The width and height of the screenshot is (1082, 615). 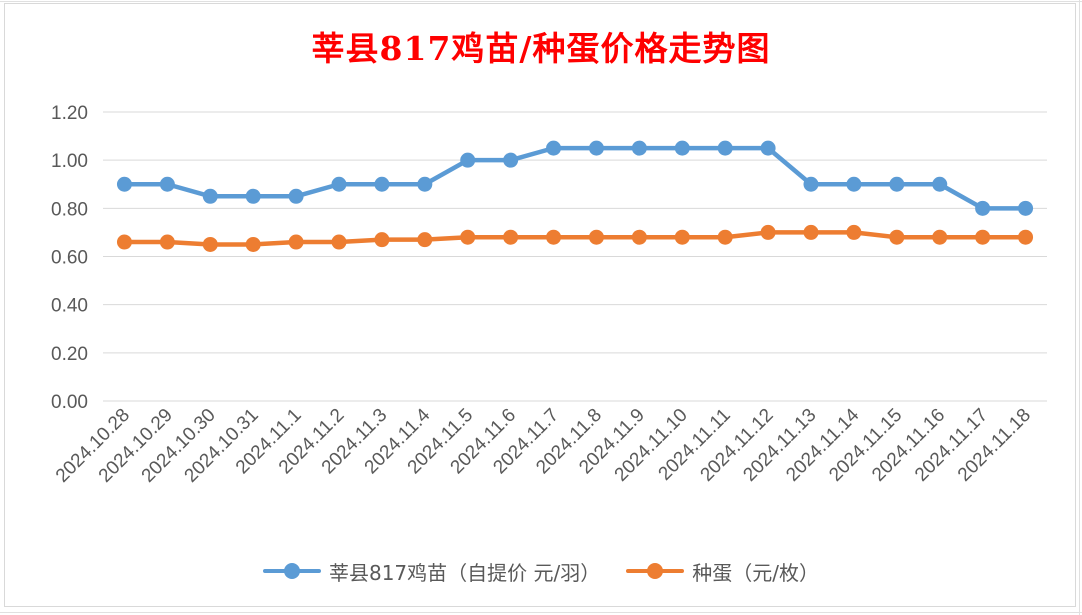 I want to click on legend: 莘县817鸡苗（自提价 元/羽） 种蛋（元/枚）, so click(x=541, y=571).